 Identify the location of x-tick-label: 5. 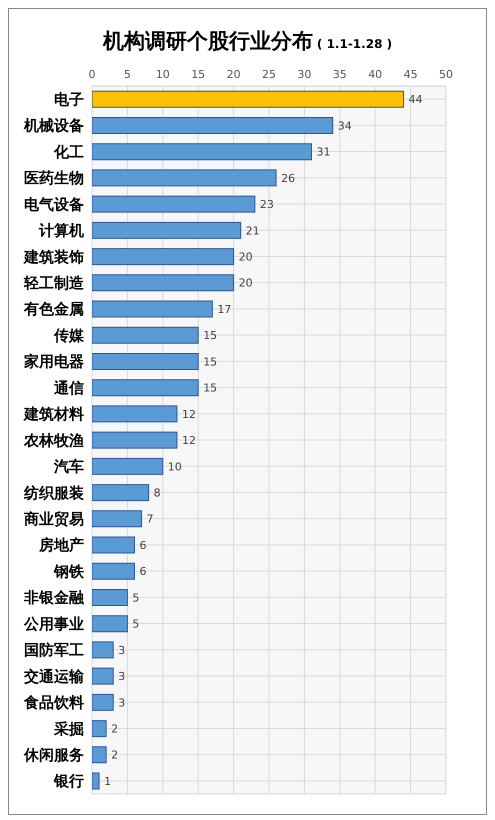
(127, 74).